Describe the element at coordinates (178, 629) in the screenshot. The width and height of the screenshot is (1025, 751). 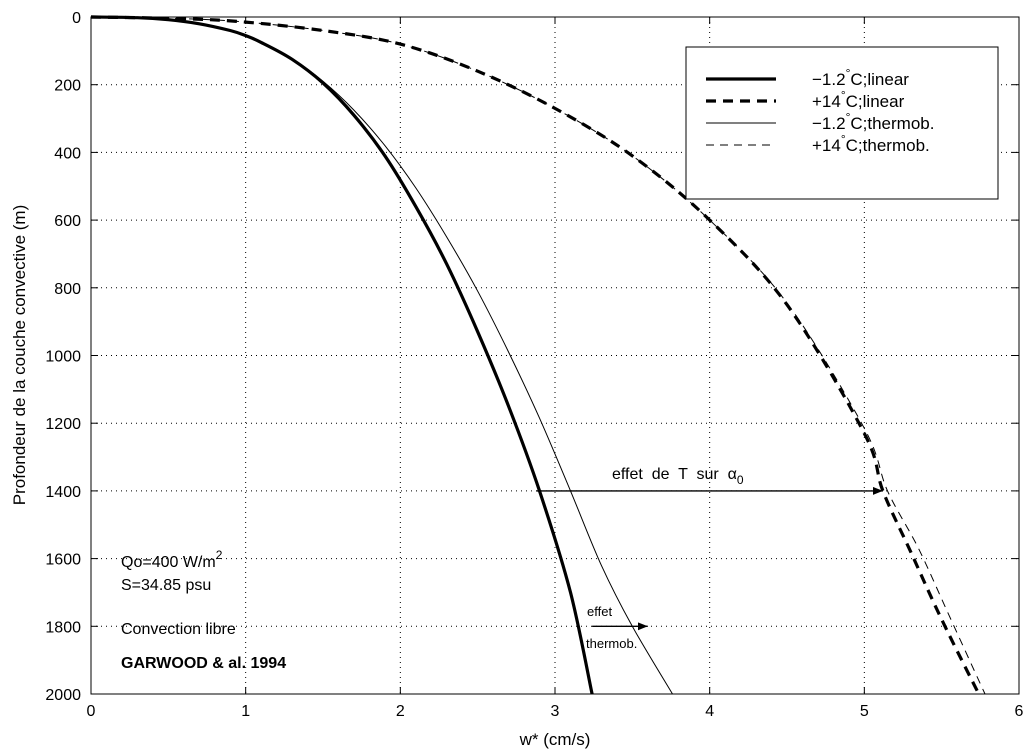
I see `regime-text: Convection libre` at that location.